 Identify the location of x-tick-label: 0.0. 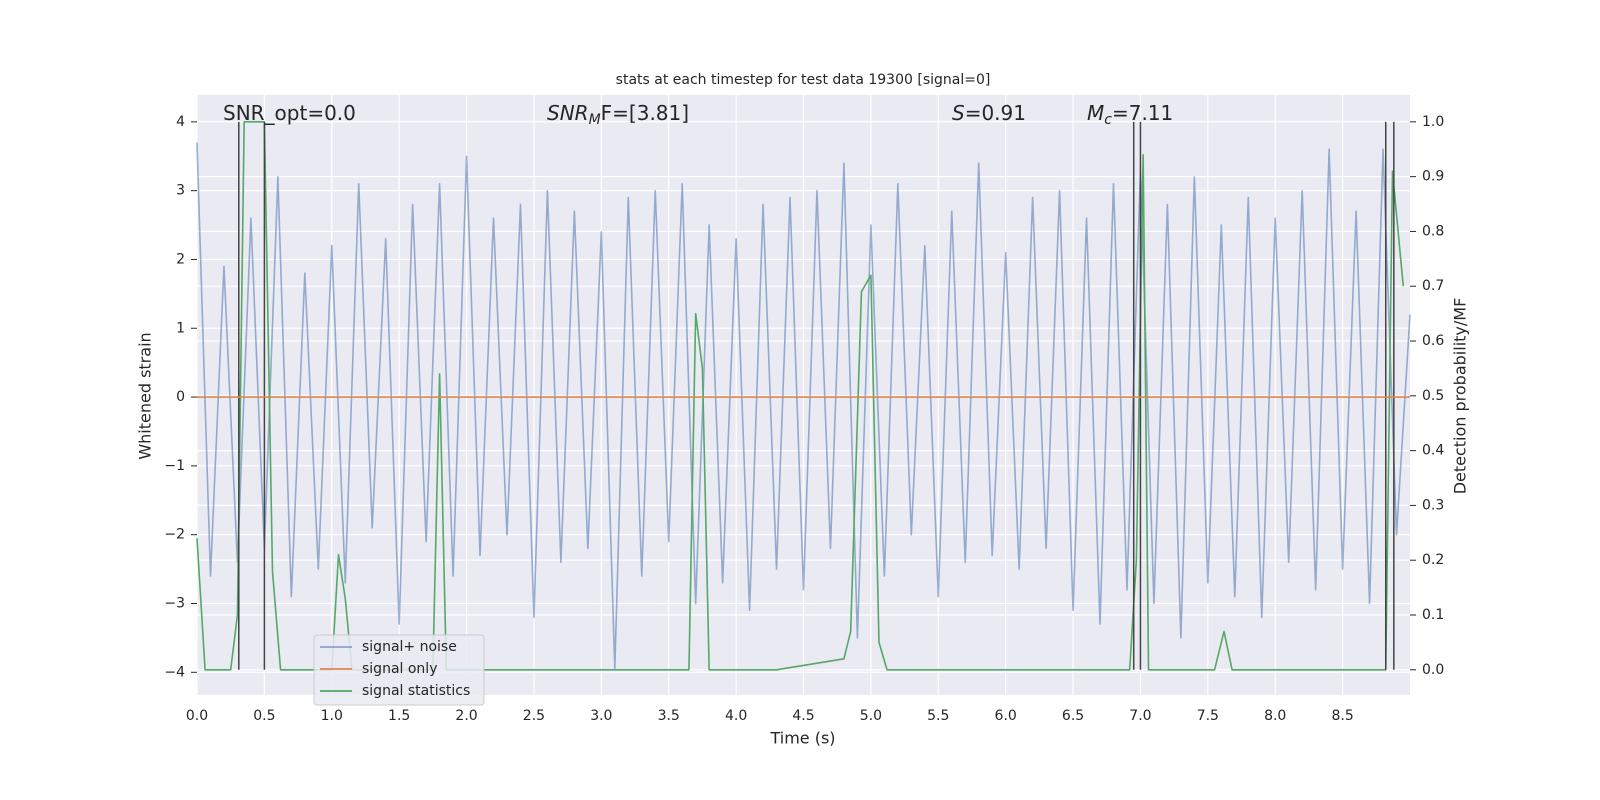
(197, 716).